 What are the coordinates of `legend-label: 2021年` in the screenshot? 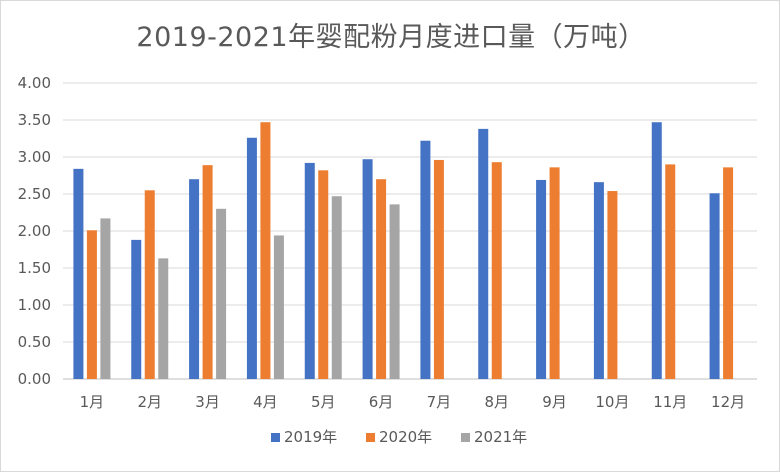 It's located at (500, 437).